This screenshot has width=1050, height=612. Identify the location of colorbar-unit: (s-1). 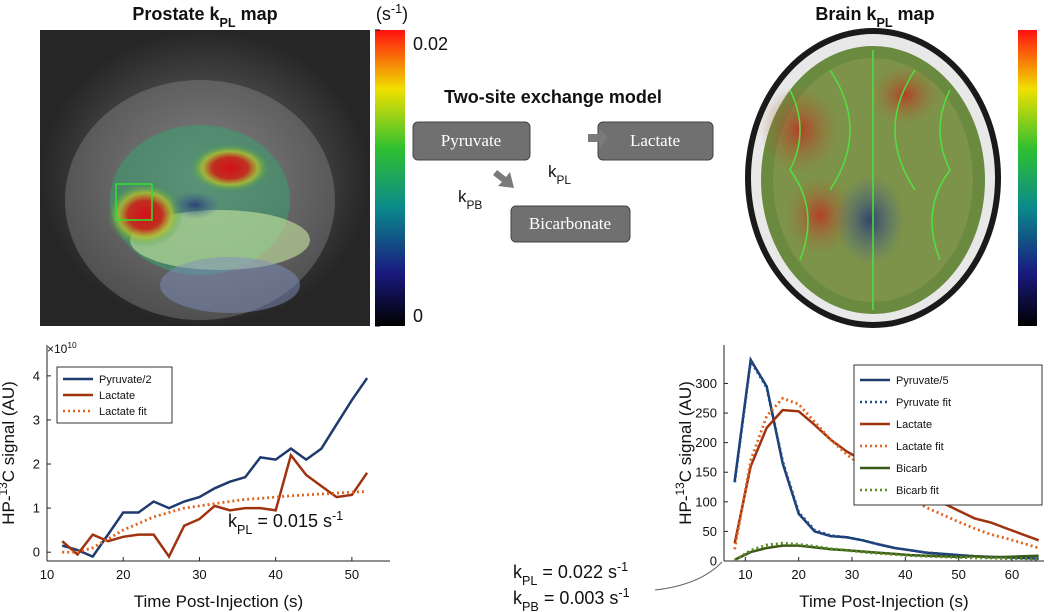
(392, 13).